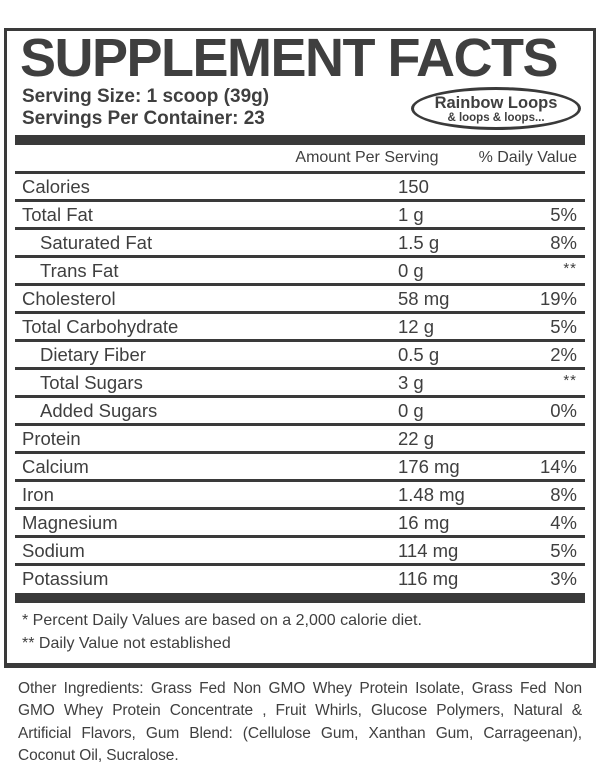 This screenshot has width=600, height=776. I want to click on nutrient-daily-value: 0%, so click(563, 410).